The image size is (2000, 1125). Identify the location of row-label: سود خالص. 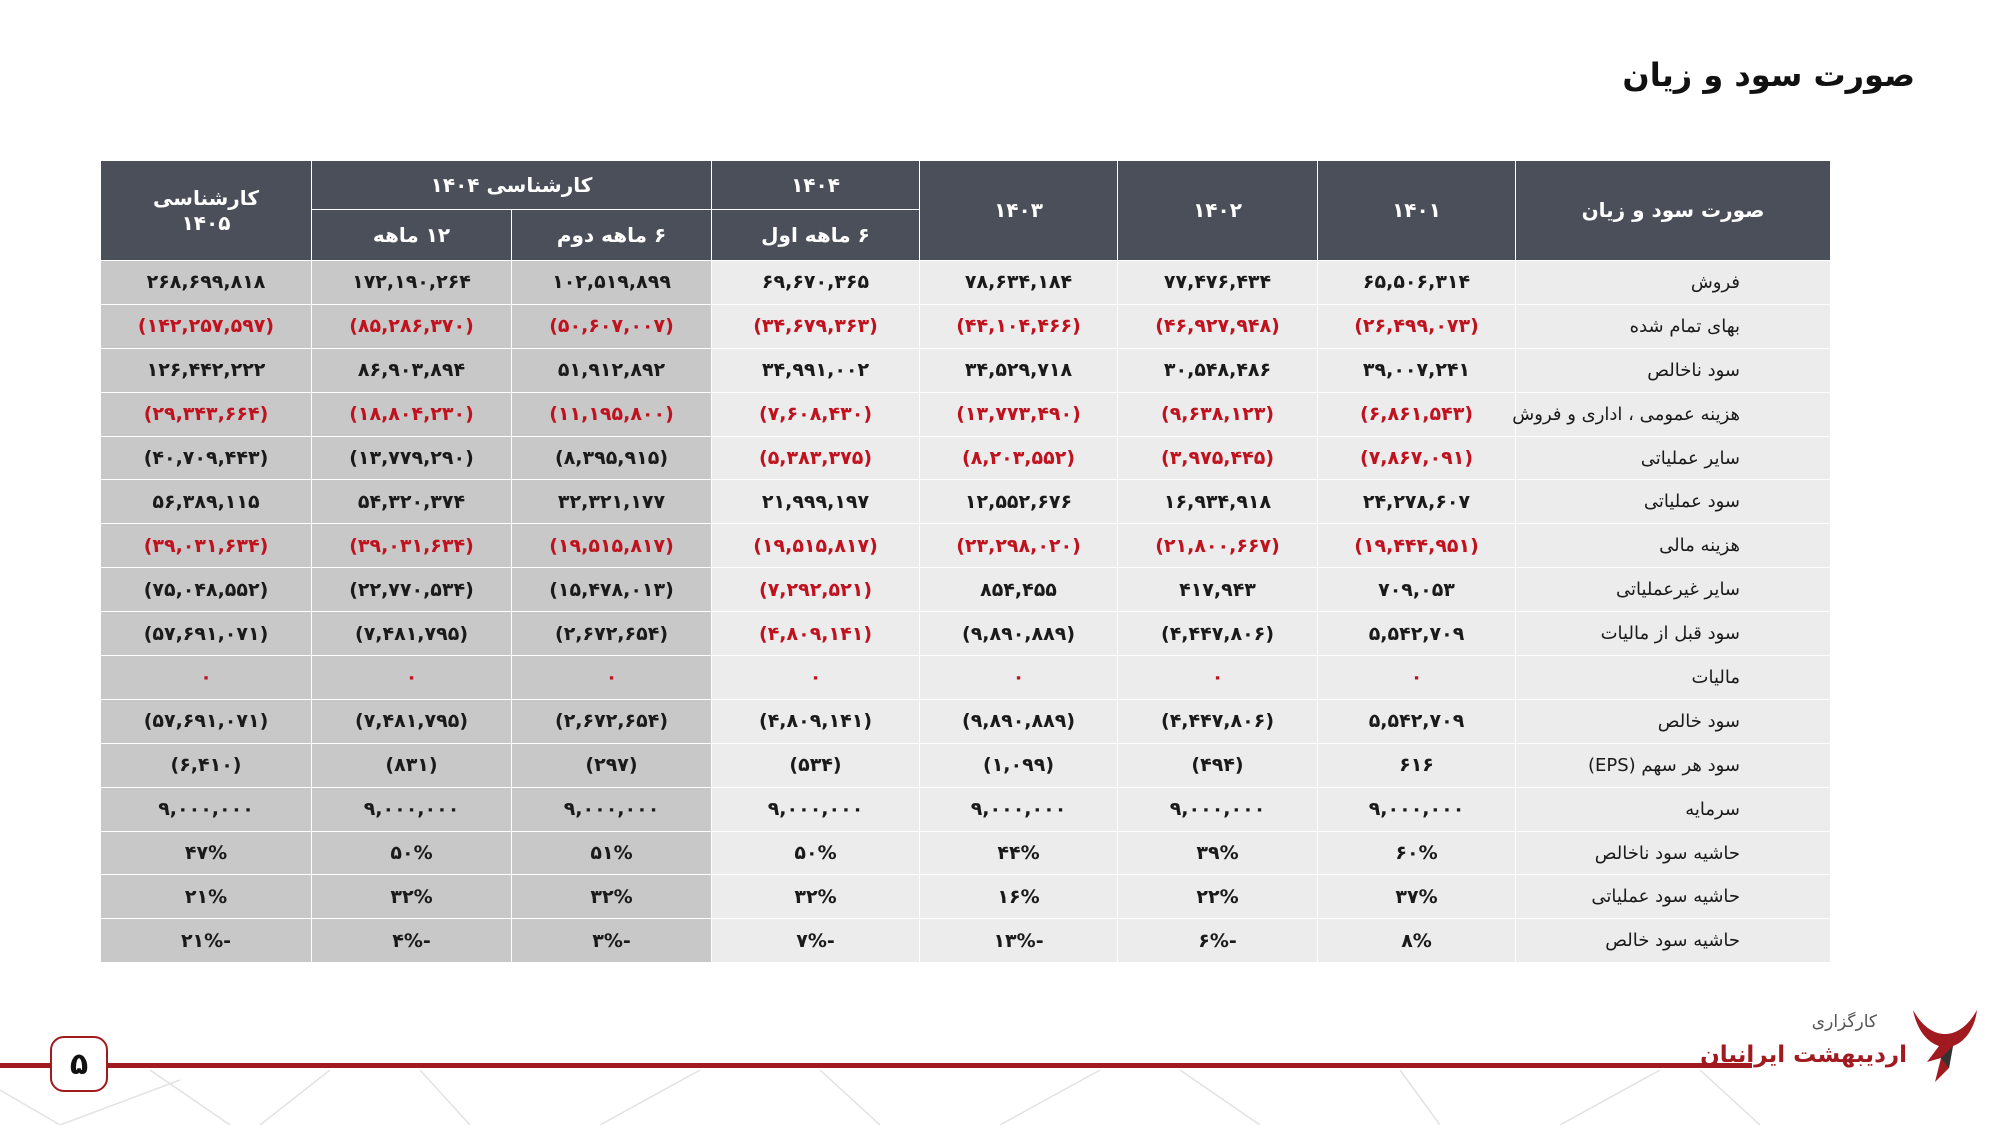
(1673, 721).